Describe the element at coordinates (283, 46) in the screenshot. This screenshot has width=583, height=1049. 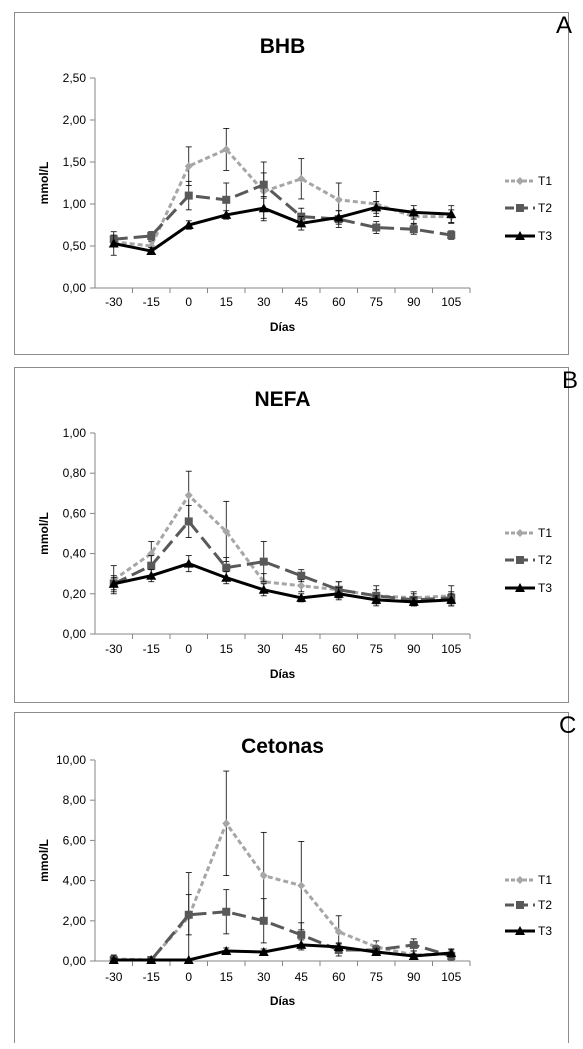
I see `chart-title: BHB` at that location.